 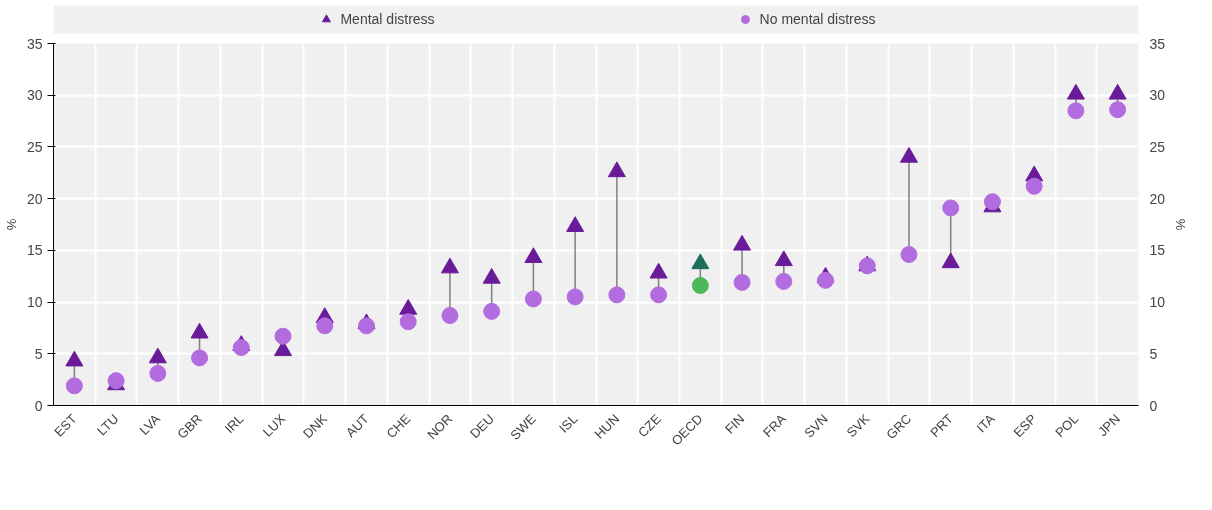 What do you see at coordinates (34, 95) in the screenshot?
I see `y-tick-label: 30` at bounding box center [34, 95].